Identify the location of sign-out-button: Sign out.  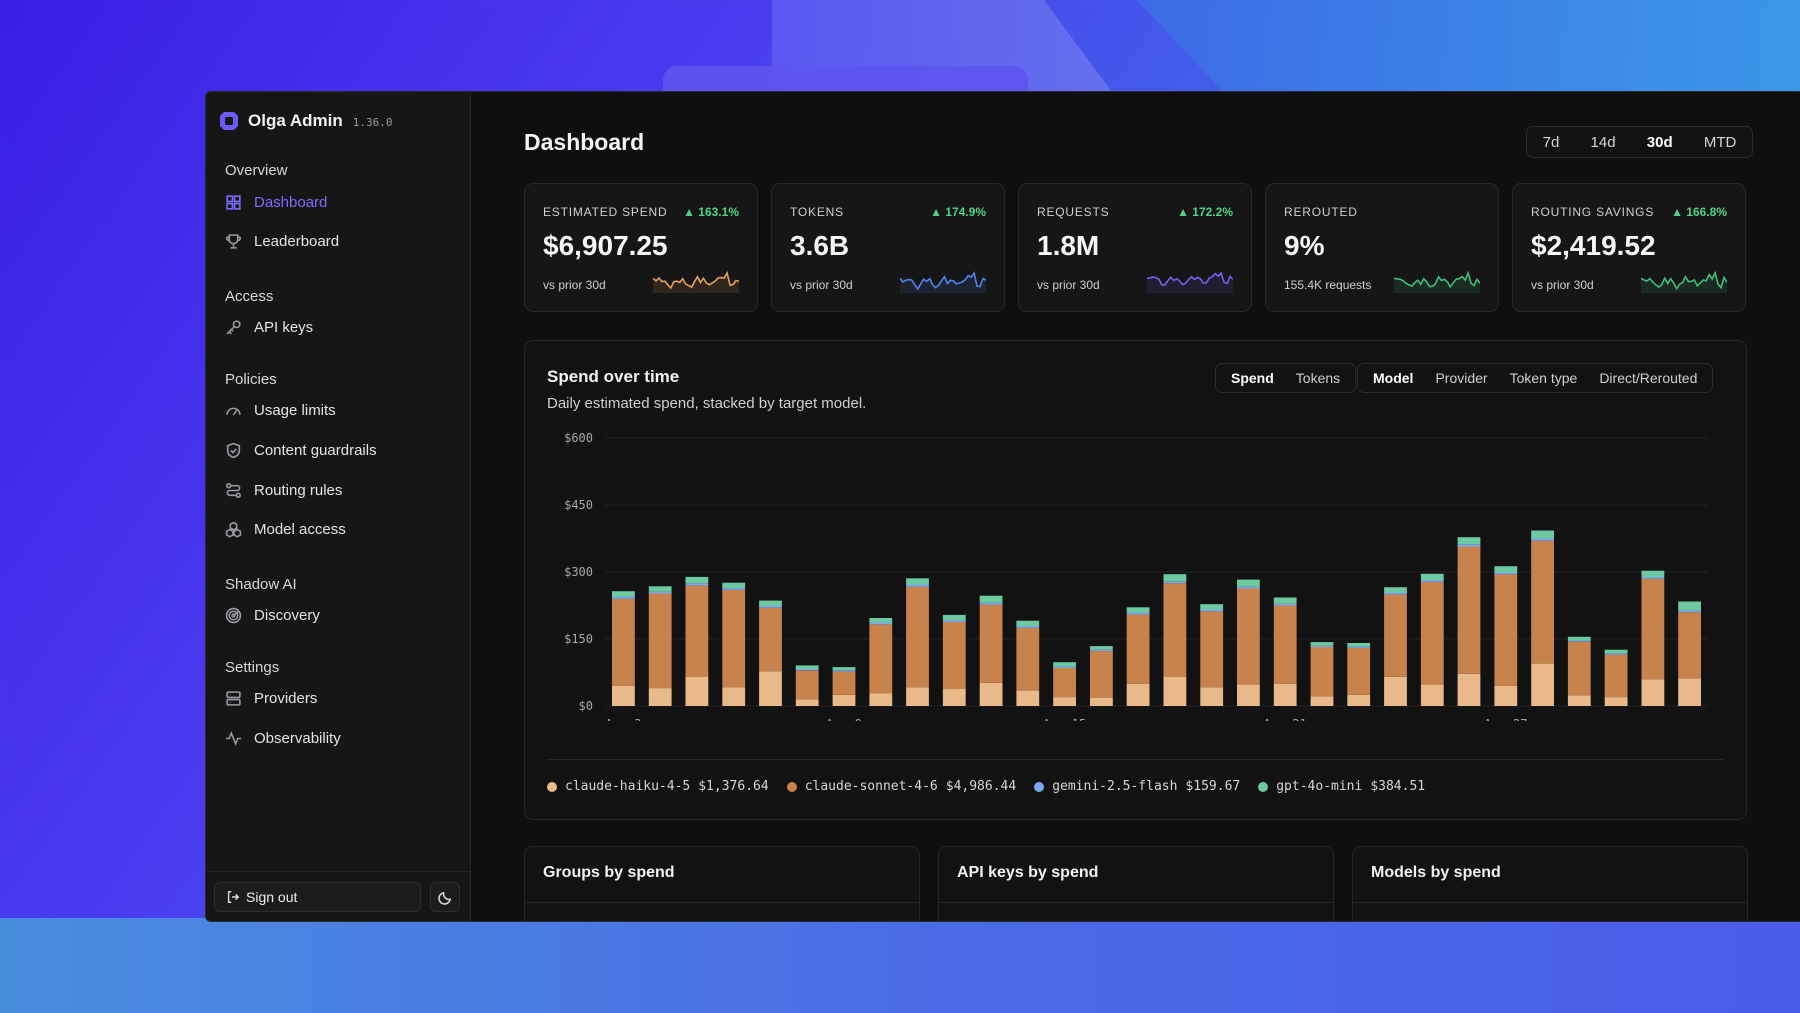
(317, 897).